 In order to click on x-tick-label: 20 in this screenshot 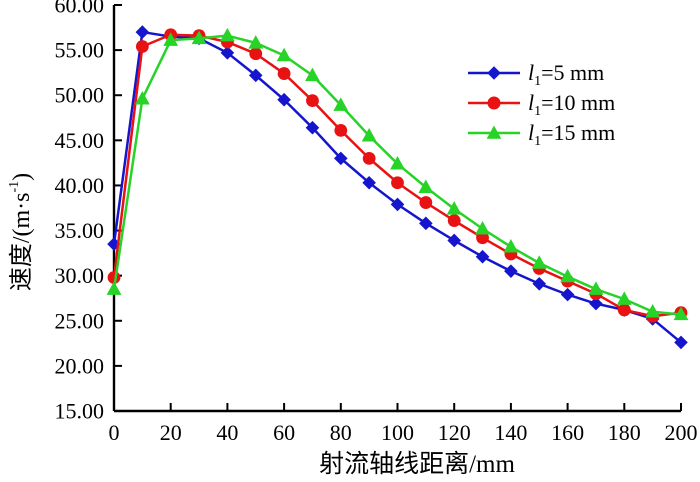, I will do `click(171, 432)`.